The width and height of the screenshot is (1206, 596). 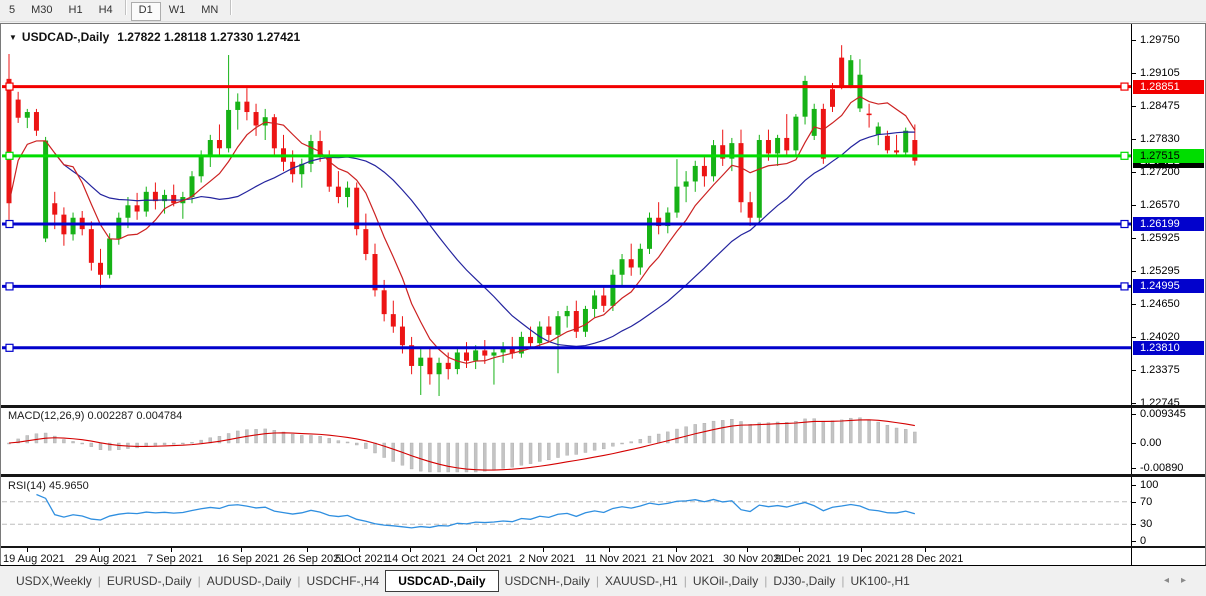 What do you see at coordinates (1163, 414) in the screenshot?
I see `macd-scale-label: 0.009345` at bounding box center [1163, 414].